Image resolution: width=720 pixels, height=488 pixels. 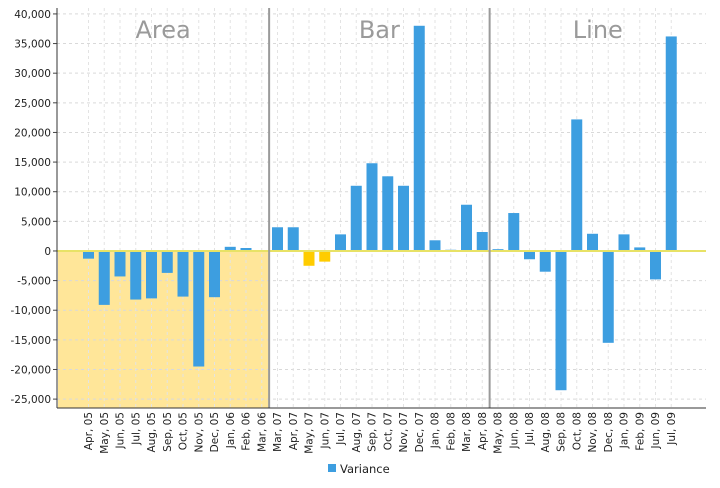 What do you see at coordinates (30, 311) in the screenshot?
I see `y-tick-label: -10,000` at bounding box center [30, 311].